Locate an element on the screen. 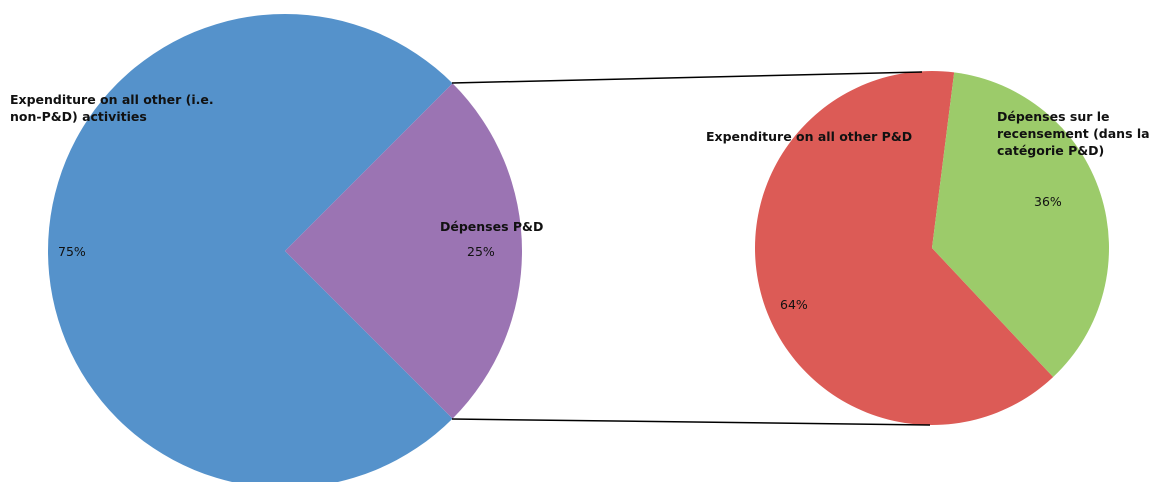 The height and width of the screenshot is (482, 1169). category-label: Dépenses P&D is located at coordinates (492, 226).